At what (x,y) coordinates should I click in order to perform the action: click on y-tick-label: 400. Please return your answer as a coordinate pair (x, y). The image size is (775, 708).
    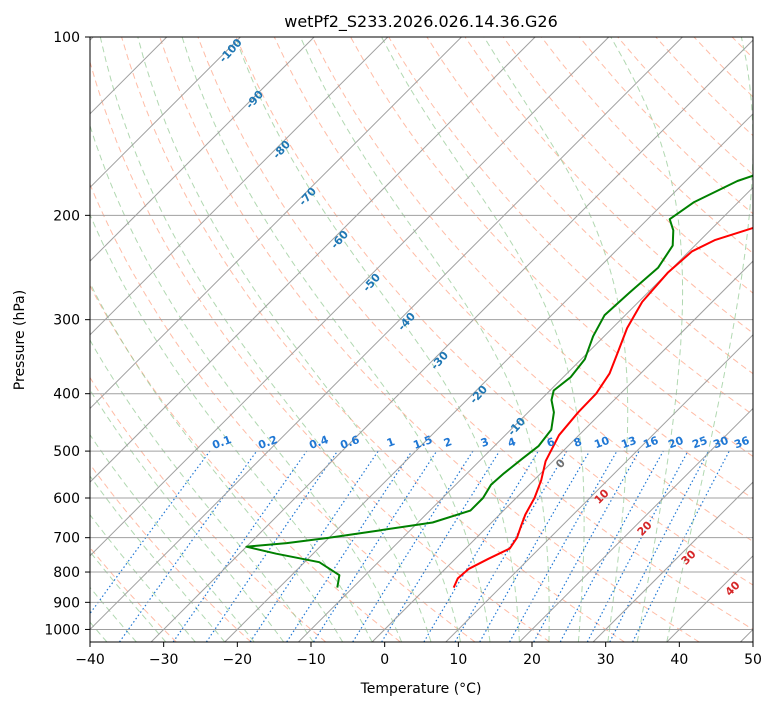
    Looking at the image, I should click on (66, 395).